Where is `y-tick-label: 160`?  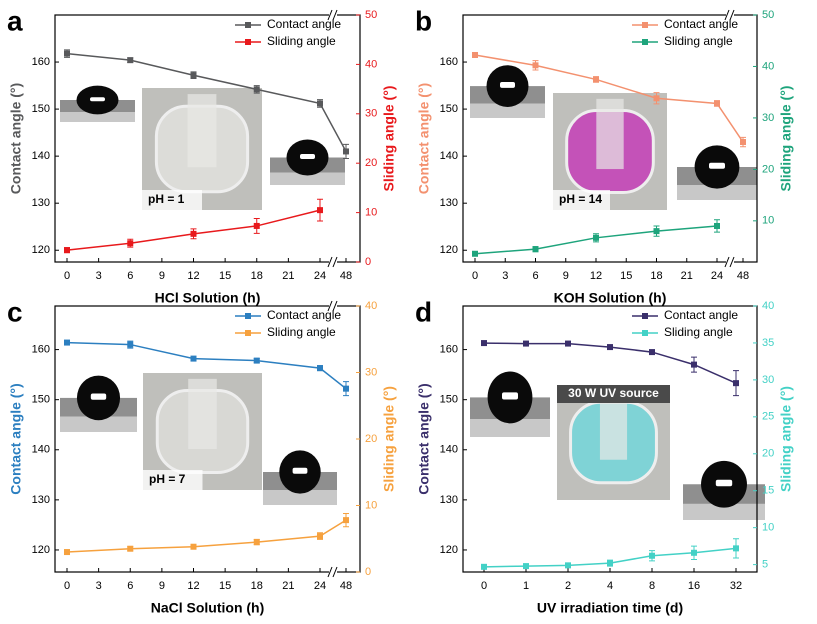 y-tick-label: 160 is located at coordinates (449, 62).